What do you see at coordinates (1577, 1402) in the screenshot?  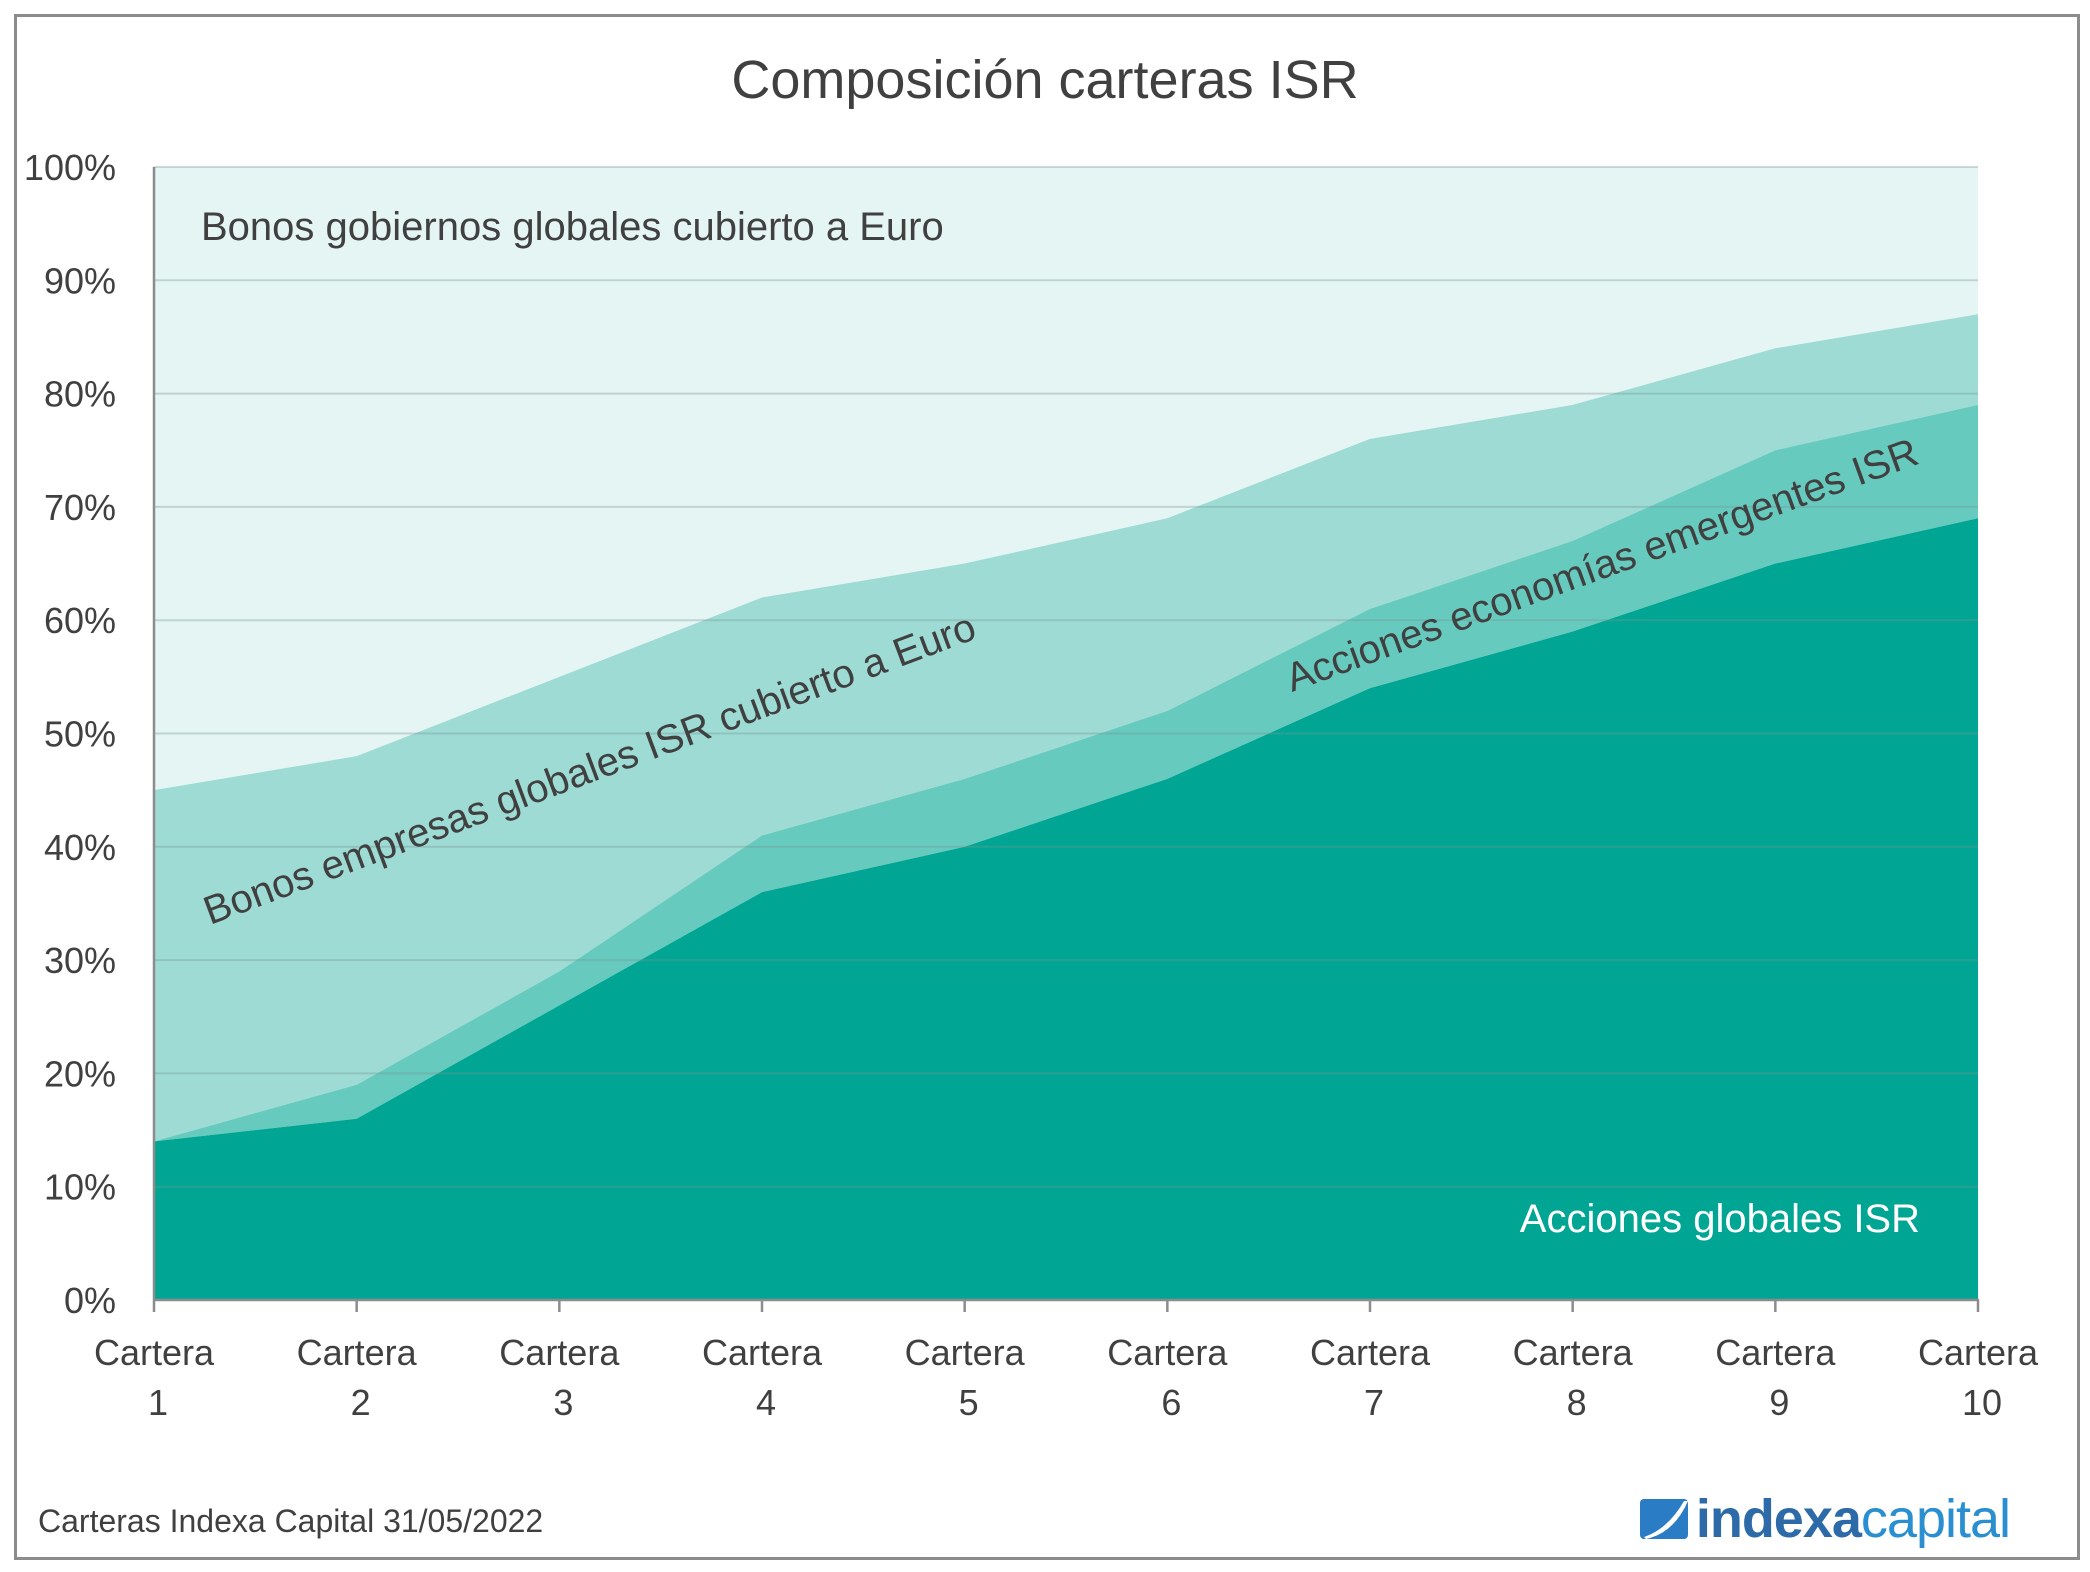 I see `x-tick-label-line2: 8` at bounding box center [1577, 1402].